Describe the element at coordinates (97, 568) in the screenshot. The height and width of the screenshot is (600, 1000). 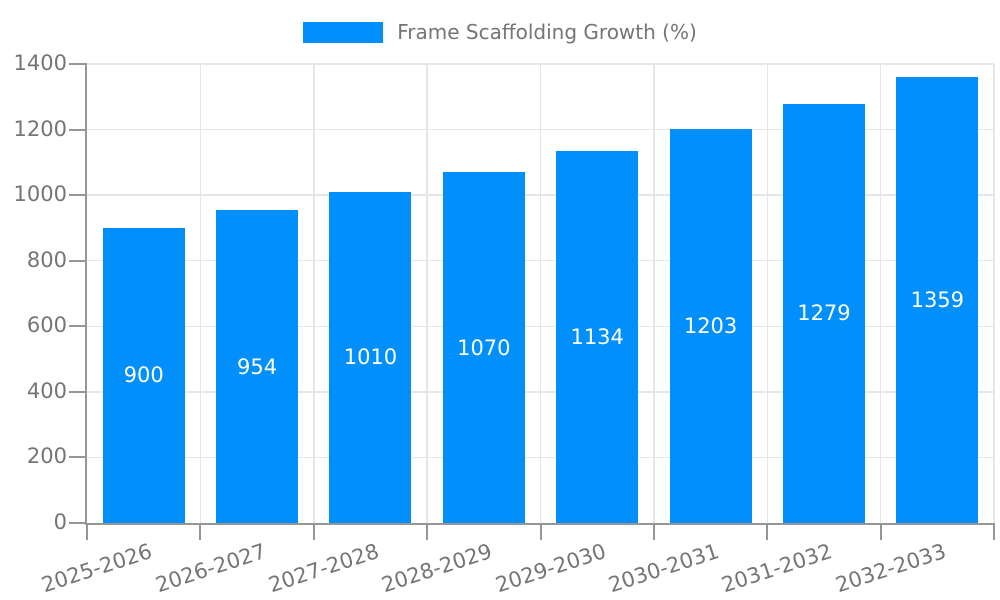
I see `x-axis-label: 2025-2026` at that location.